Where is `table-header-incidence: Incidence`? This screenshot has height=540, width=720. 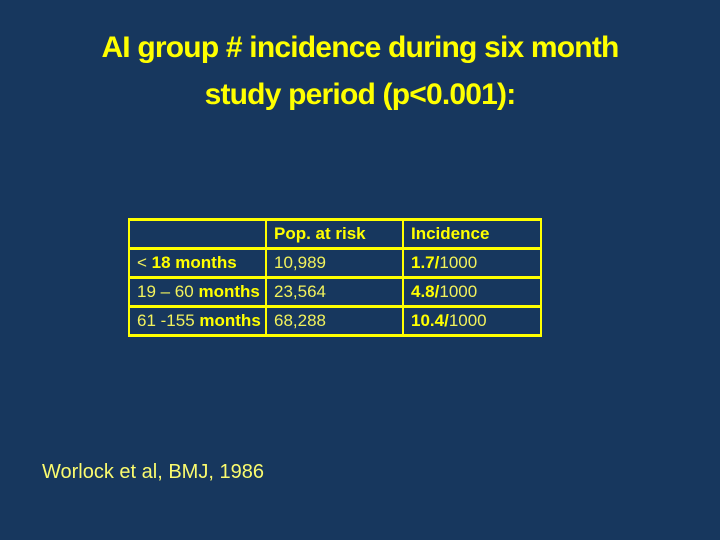 table-header-incidence: Incidence is located at coordinates (472, 234).